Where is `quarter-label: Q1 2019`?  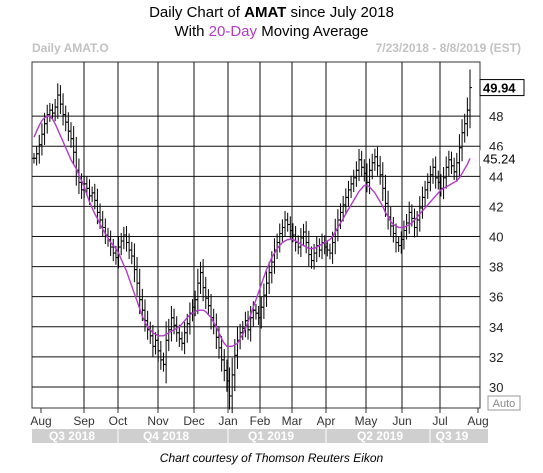
quarter-label: Q1 2019 is located at coordinates (271, 436).